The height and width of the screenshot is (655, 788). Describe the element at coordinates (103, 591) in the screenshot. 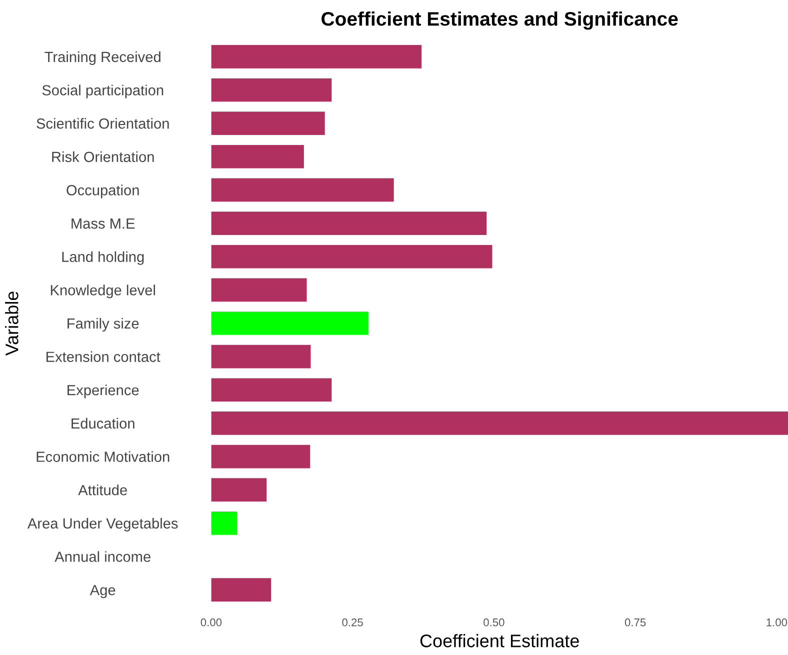

I see `y-tick-label: Age` at that location.